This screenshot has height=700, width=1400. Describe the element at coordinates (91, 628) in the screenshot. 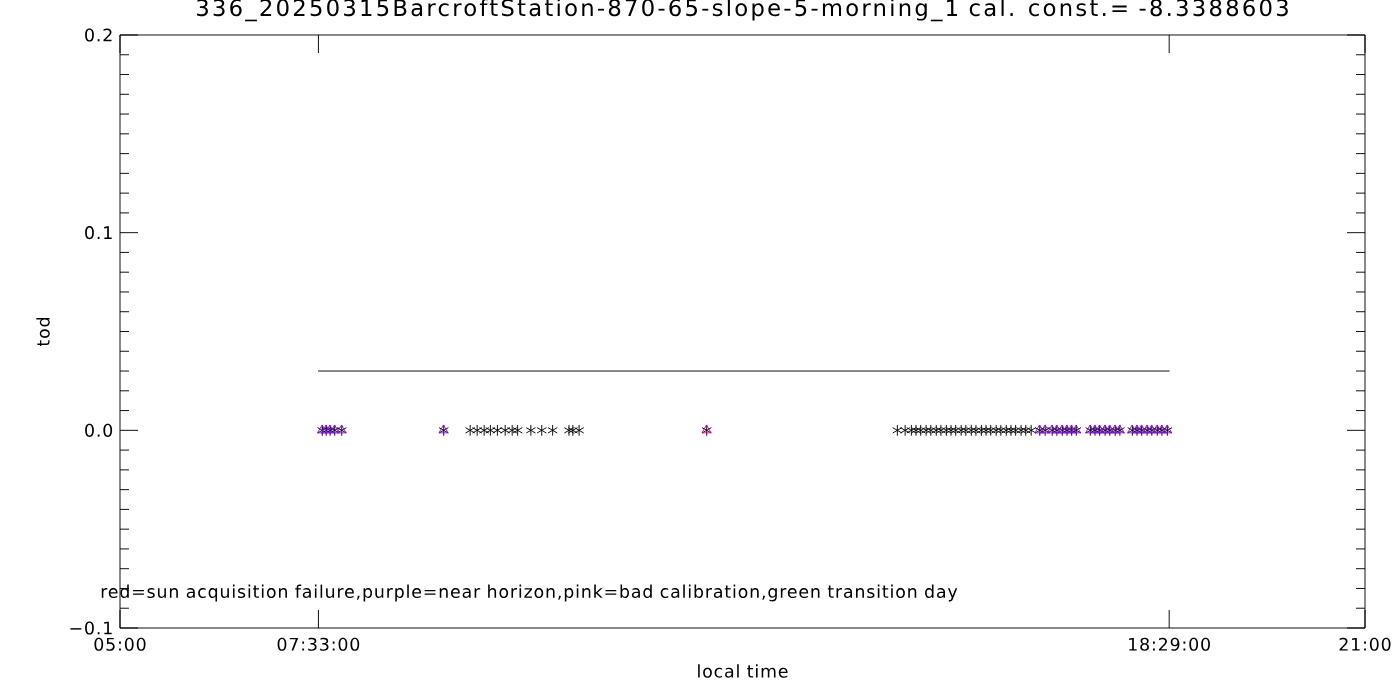

I see `y-tick-label: −0.1` at that location.